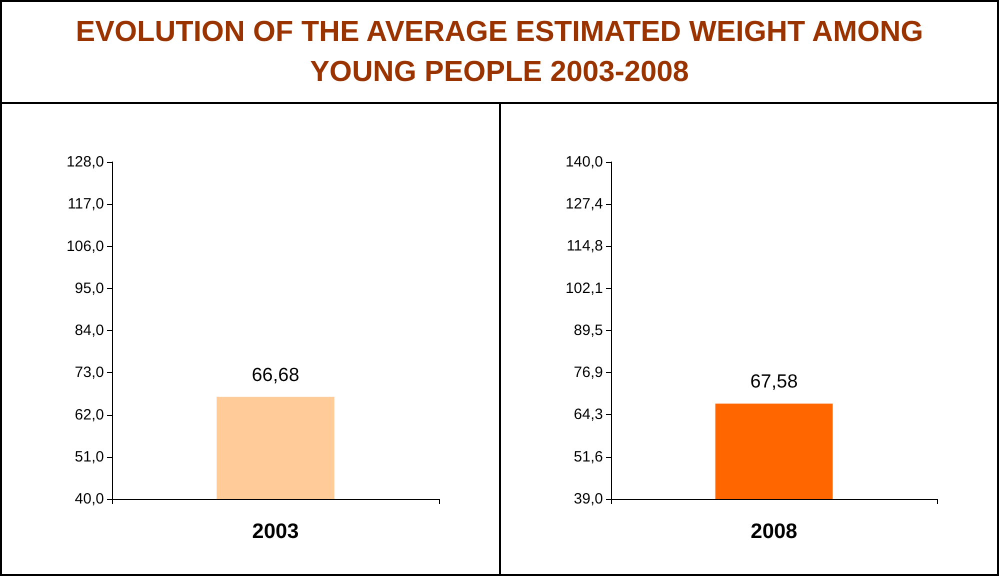 The height and width of the screenshot is (576, 999). Describe the element at coordinates (588, 457) in the screenshot. I see `y-tick-label: 51,6` at that location.